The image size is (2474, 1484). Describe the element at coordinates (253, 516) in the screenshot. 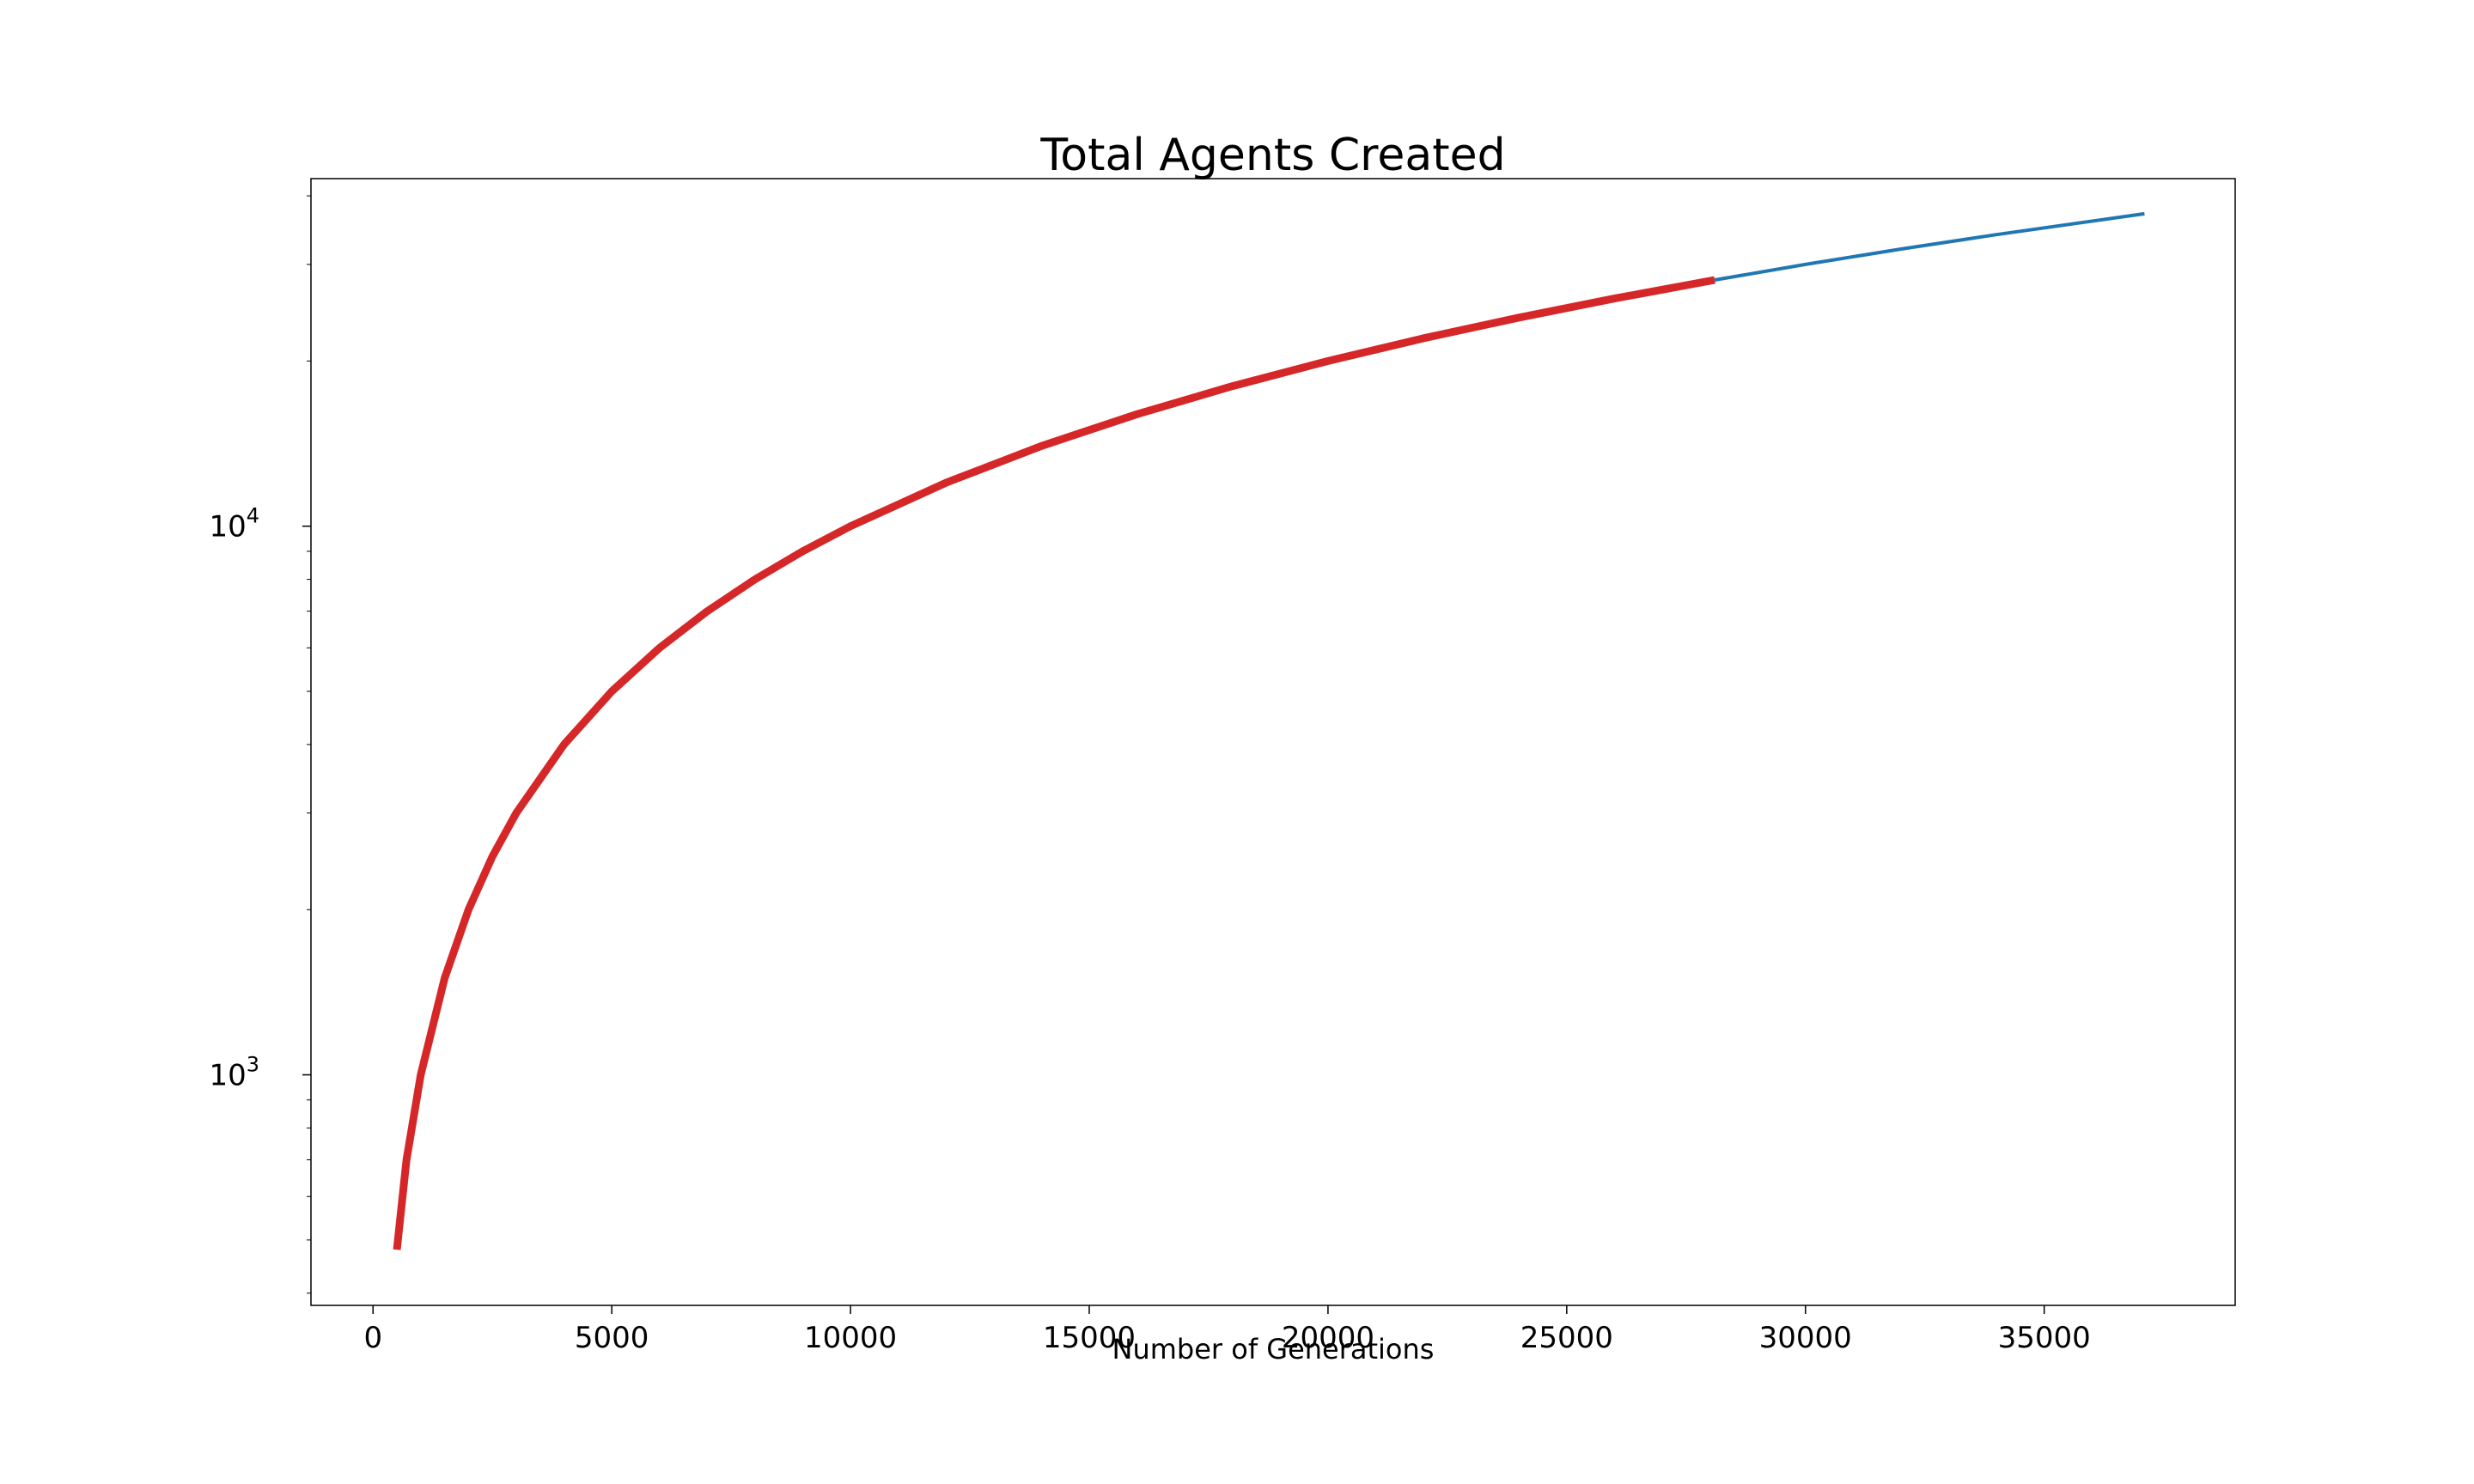

I see `y-tick-exponent: 4` at that location.